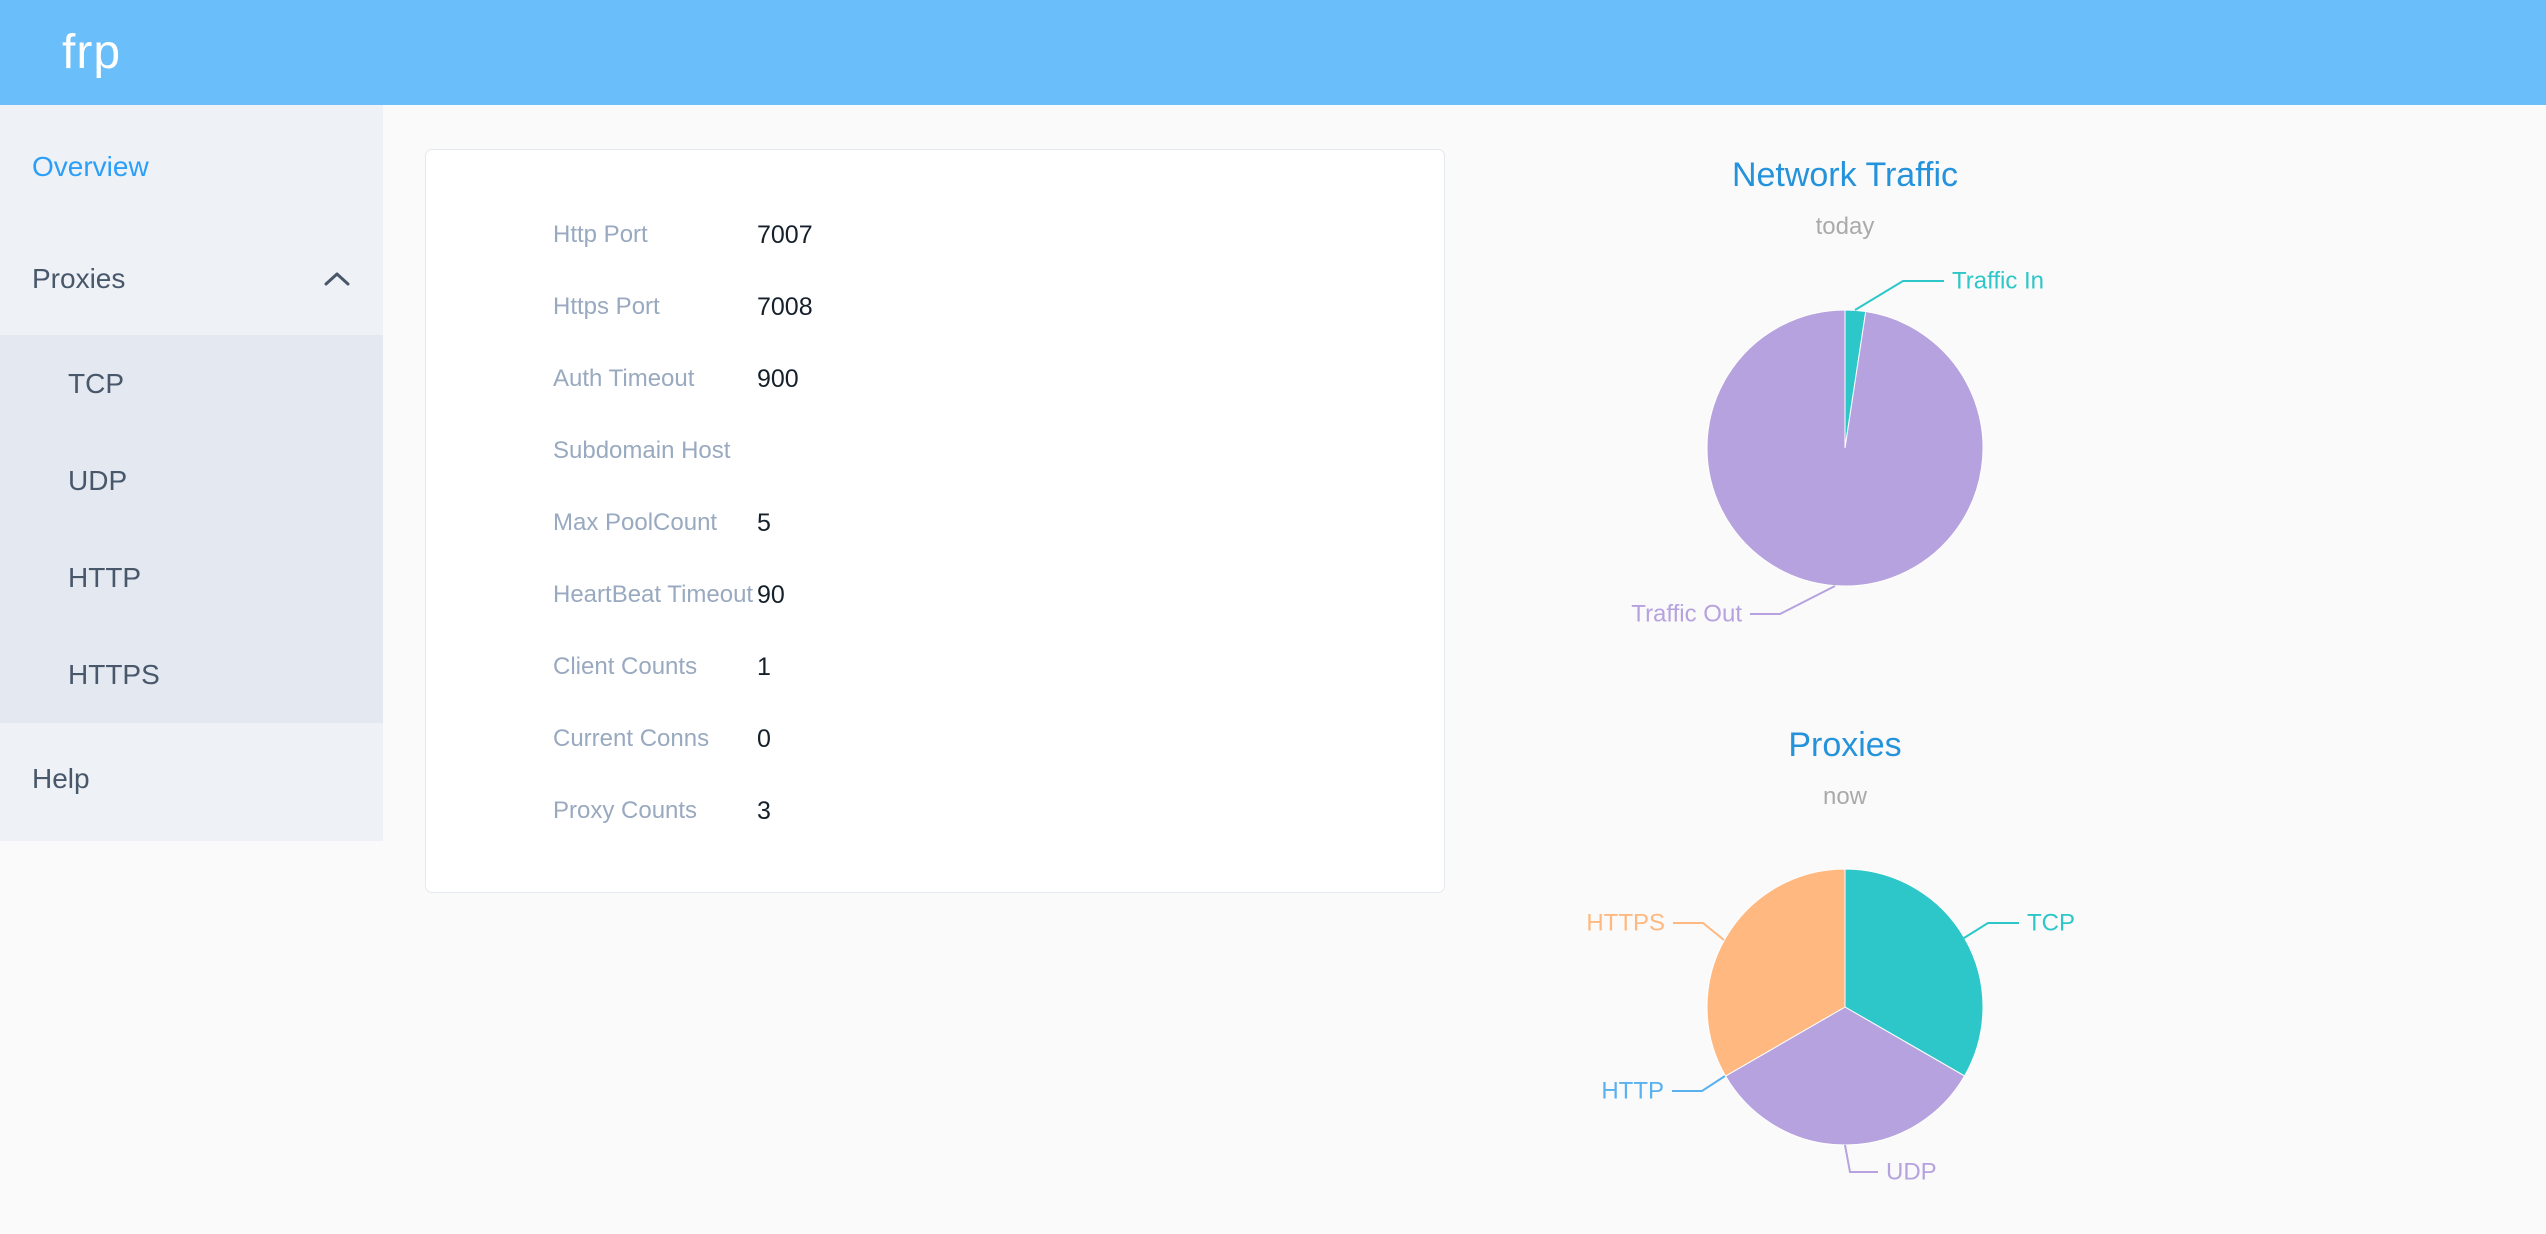 The image size is (2546, 1234). I want to click on config-row: Auth Timeout 900, so click(935, 379).